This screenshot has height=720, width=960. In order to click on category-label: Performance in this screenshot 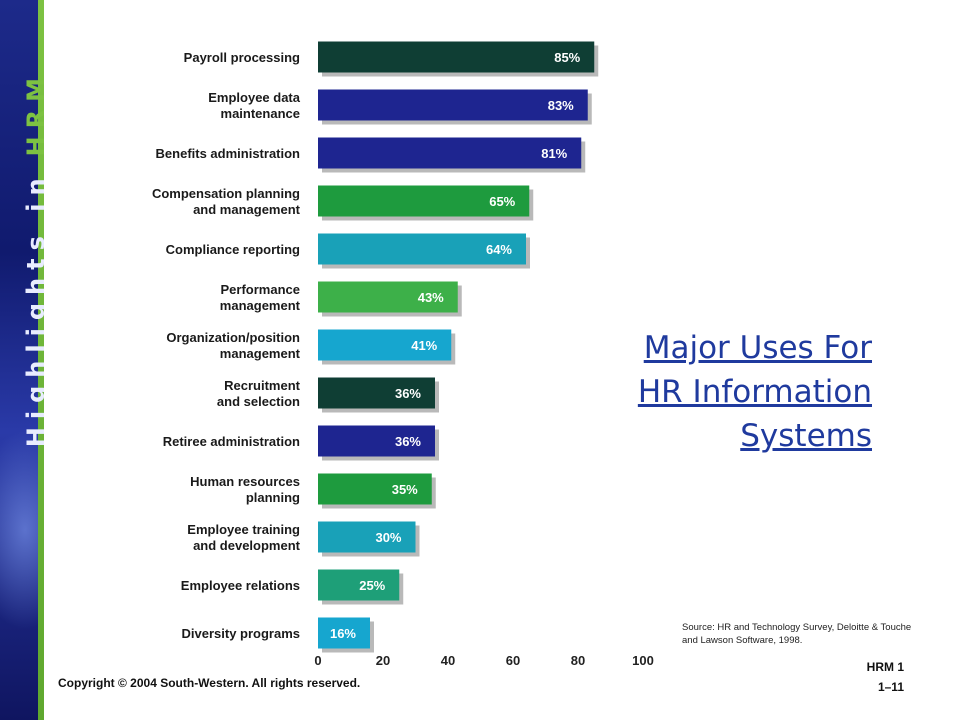, I will do `click(260, 289)`.